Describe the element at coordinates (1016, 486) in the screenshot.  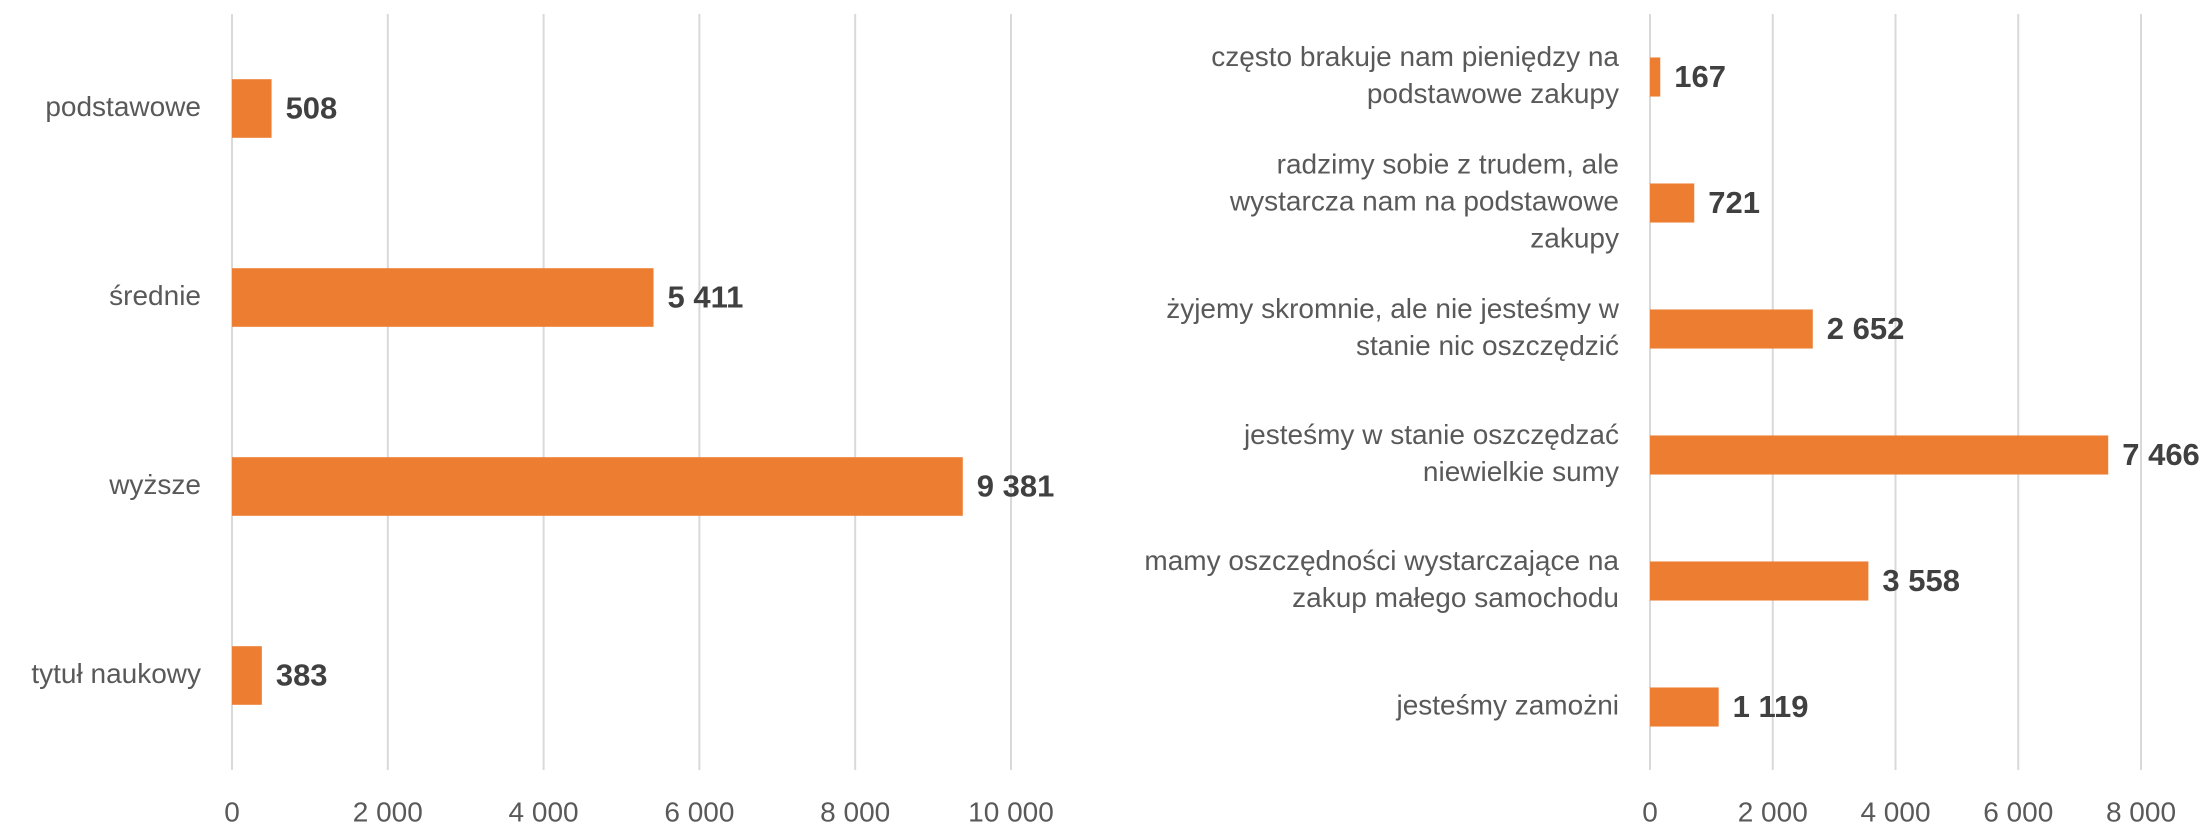
I see `value-label: 9 381` at that location.